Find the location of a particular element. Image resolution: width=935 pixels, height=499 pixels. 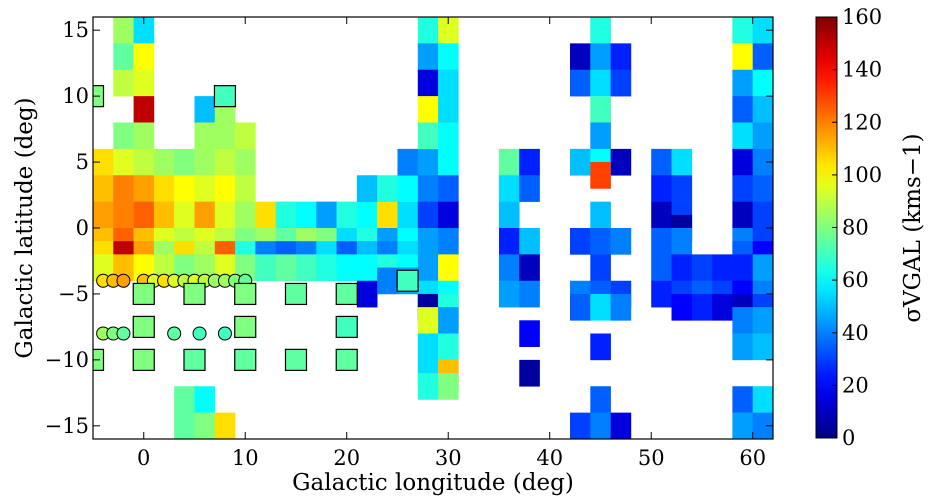

colorbar-tick-label: 0 is located at coordinates (848, 438).